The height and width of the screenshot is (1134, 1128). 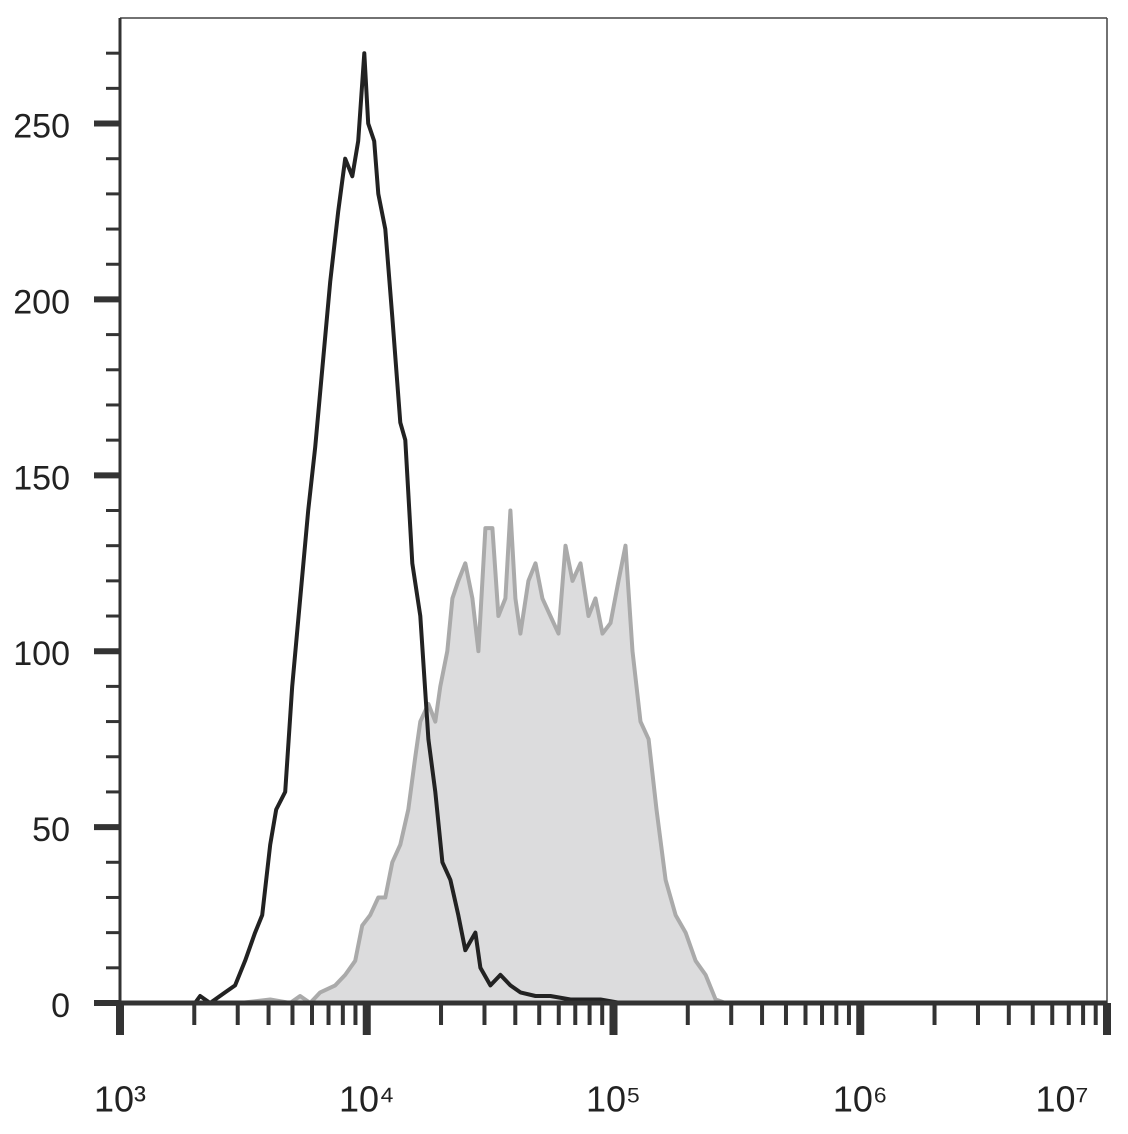 I want to click on x-tick-label: 10⁴, so click(x=367, y=1099).